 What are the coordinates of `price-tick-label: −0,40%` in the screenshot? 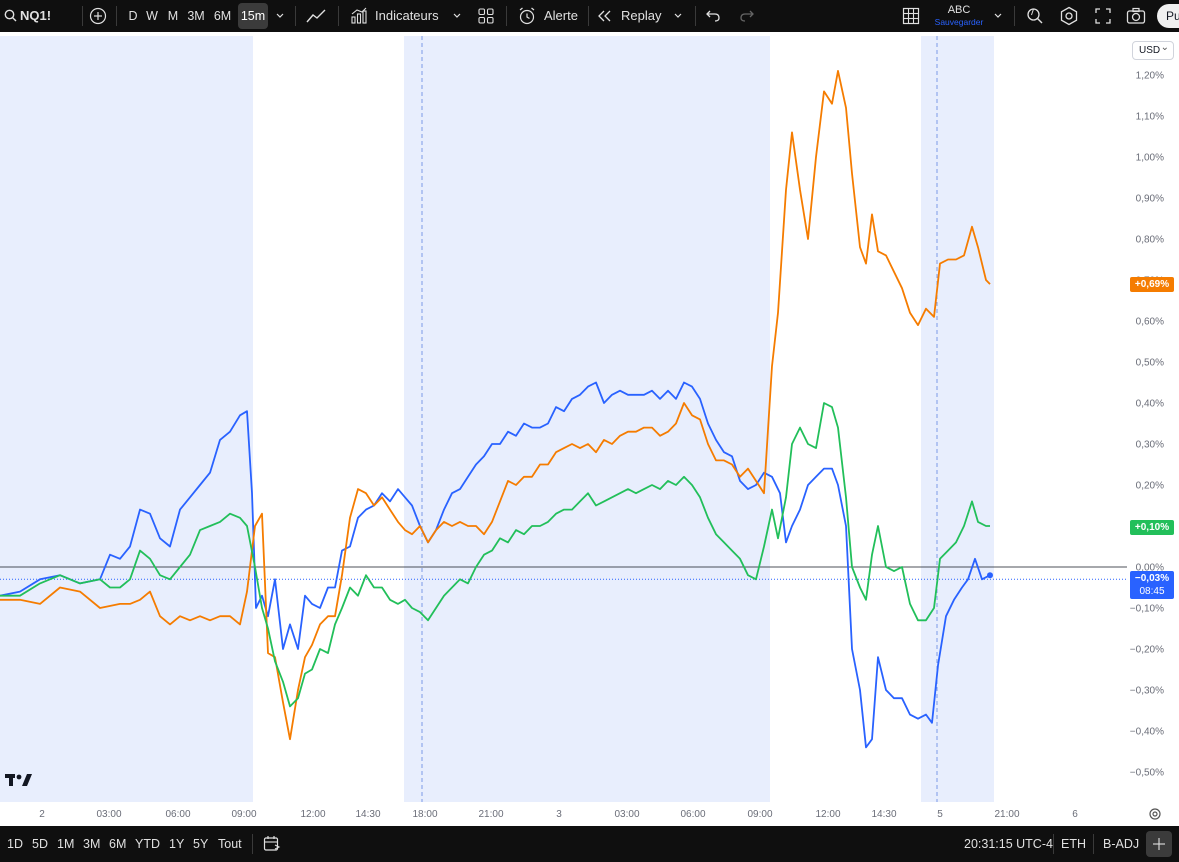 It's located at (1147, 732).